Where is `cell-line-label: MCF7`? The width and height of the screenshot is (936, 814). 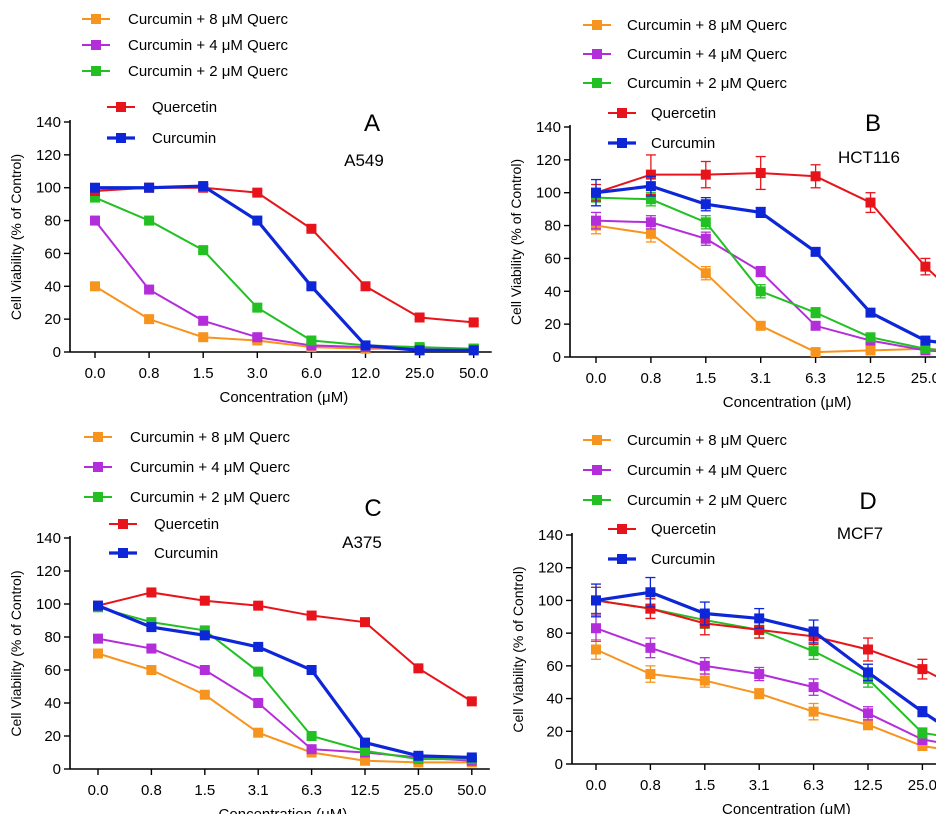
cell-line-label: MCF7 is located at coordinates (860, 533).